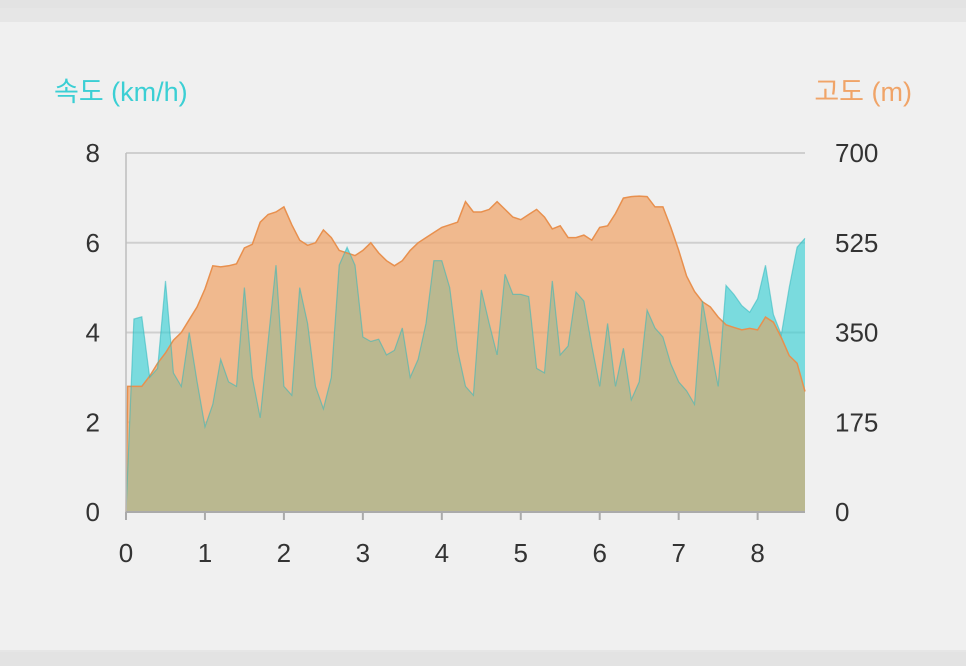 This screenshot has height=666, width=966. I want to click on x-tick-label: 0, so click(126, 553).